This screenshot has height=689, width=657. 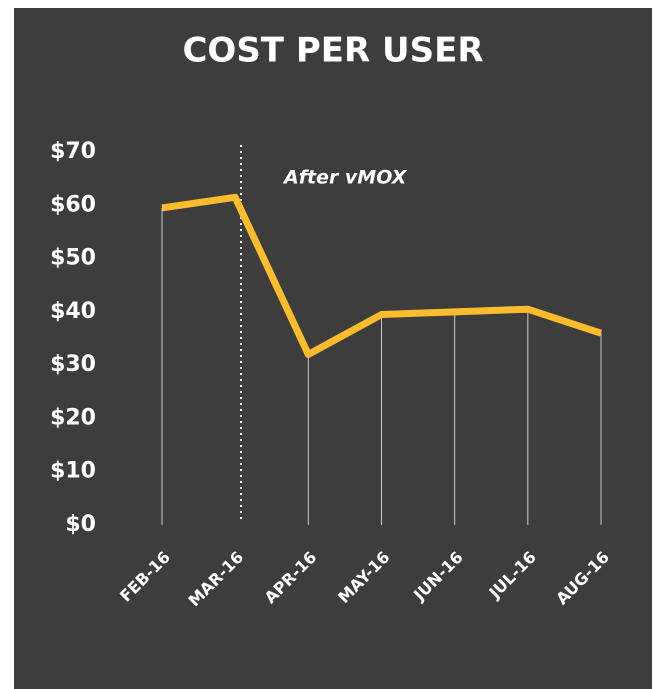 I want to click on y-tick-label: $60, so click(x=73, y=204).